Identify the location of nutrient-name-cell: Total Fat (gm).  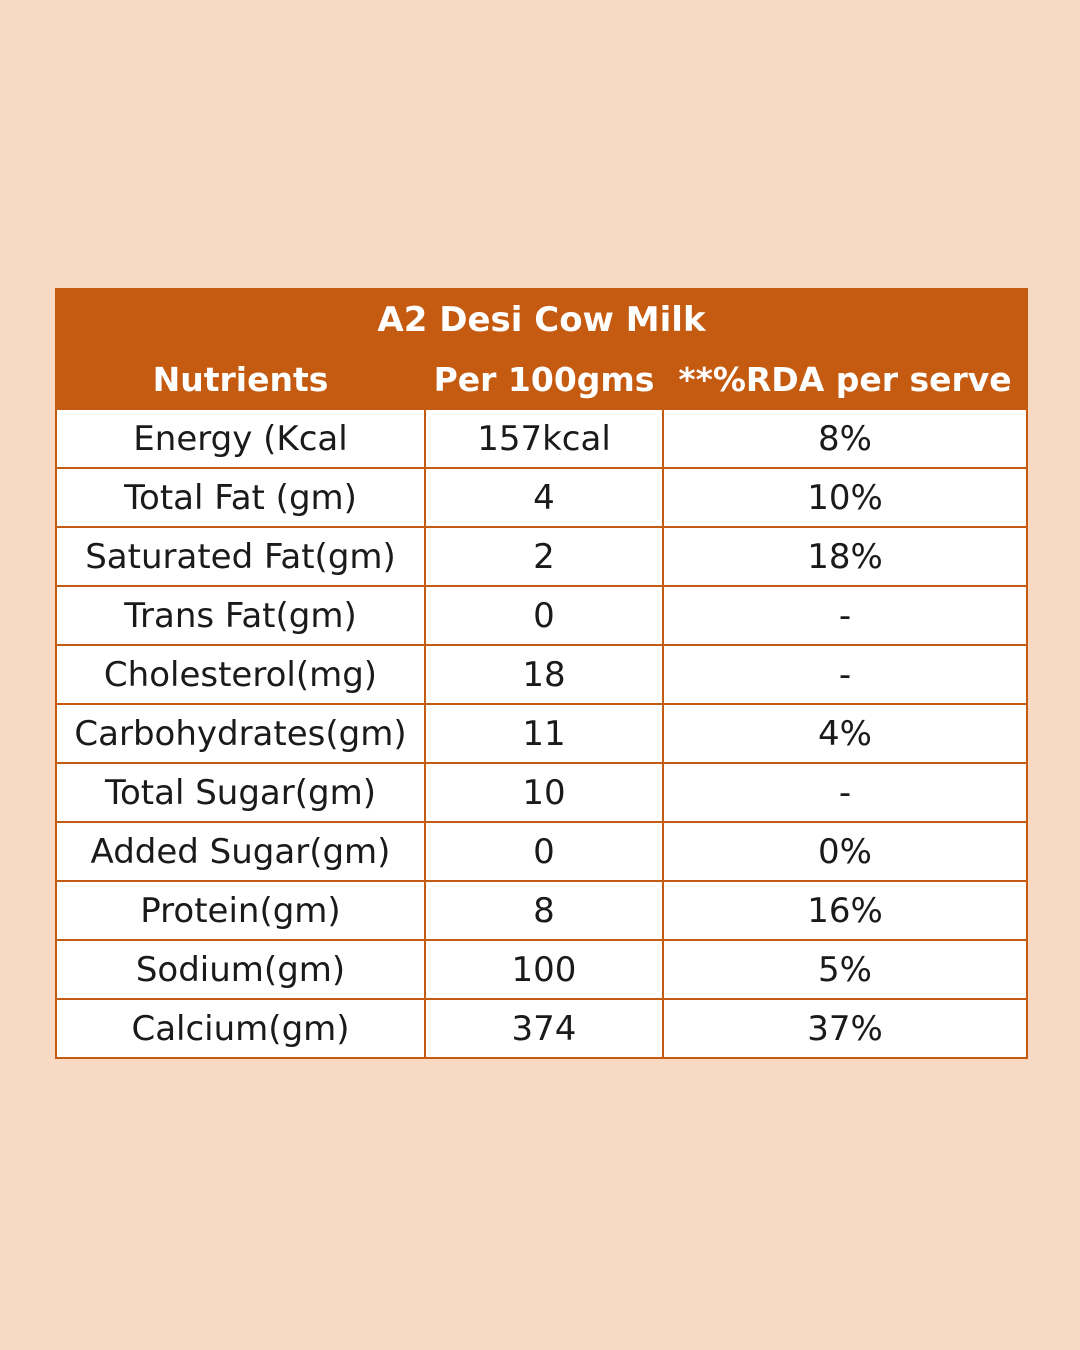
(240, 497).